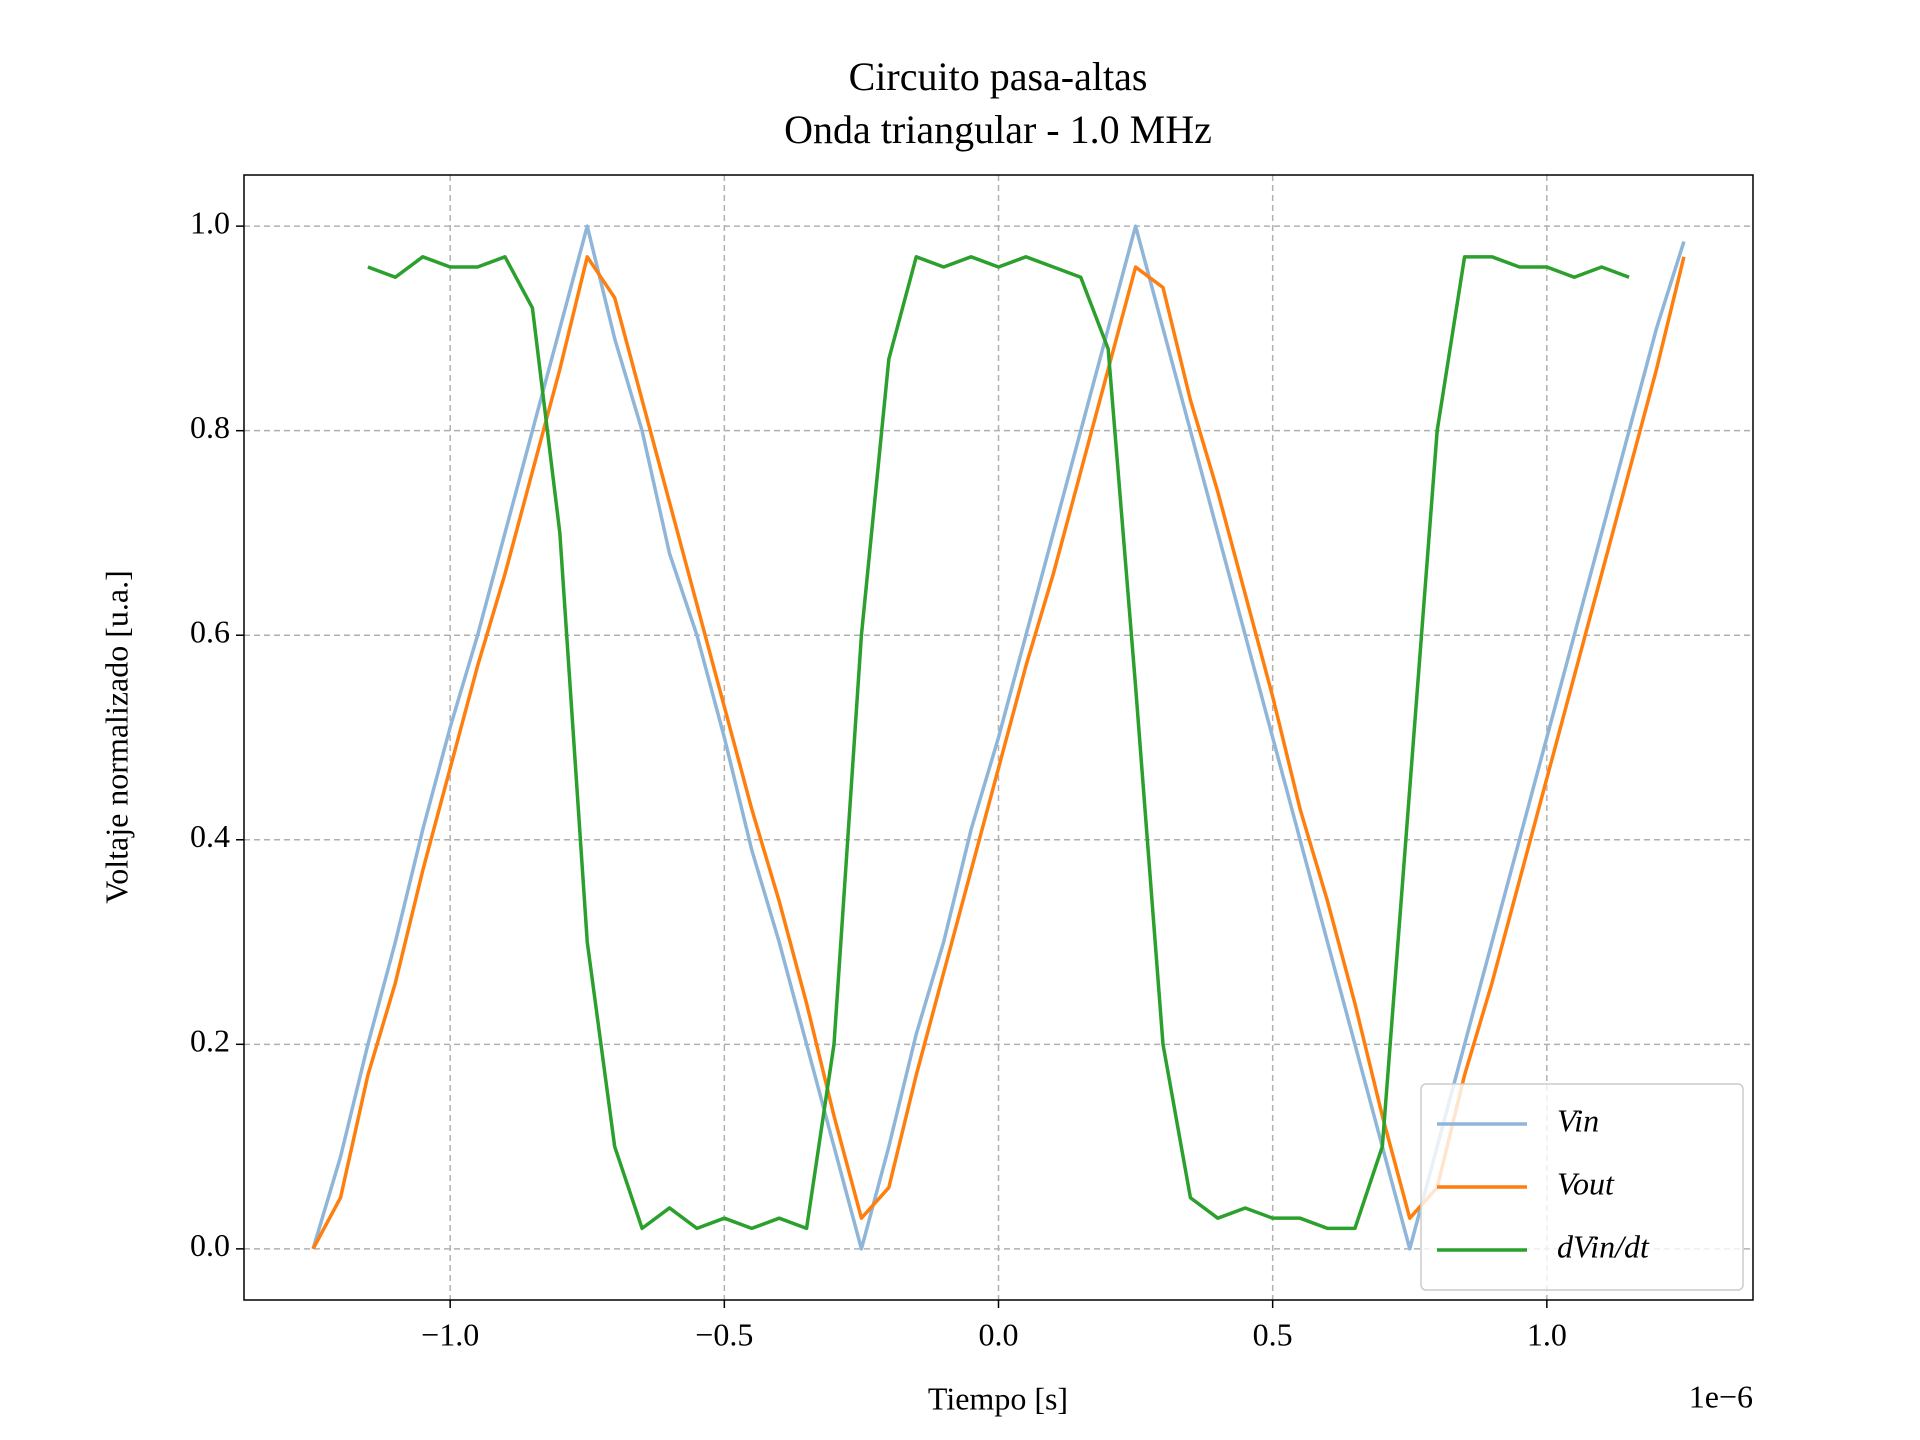 This screenshot has width=1920, height=1440. What do you see at coordinates (1586, 1183) in the screenshot?
I see `legend-label: Vout` at bounding box center [1586, 1183].